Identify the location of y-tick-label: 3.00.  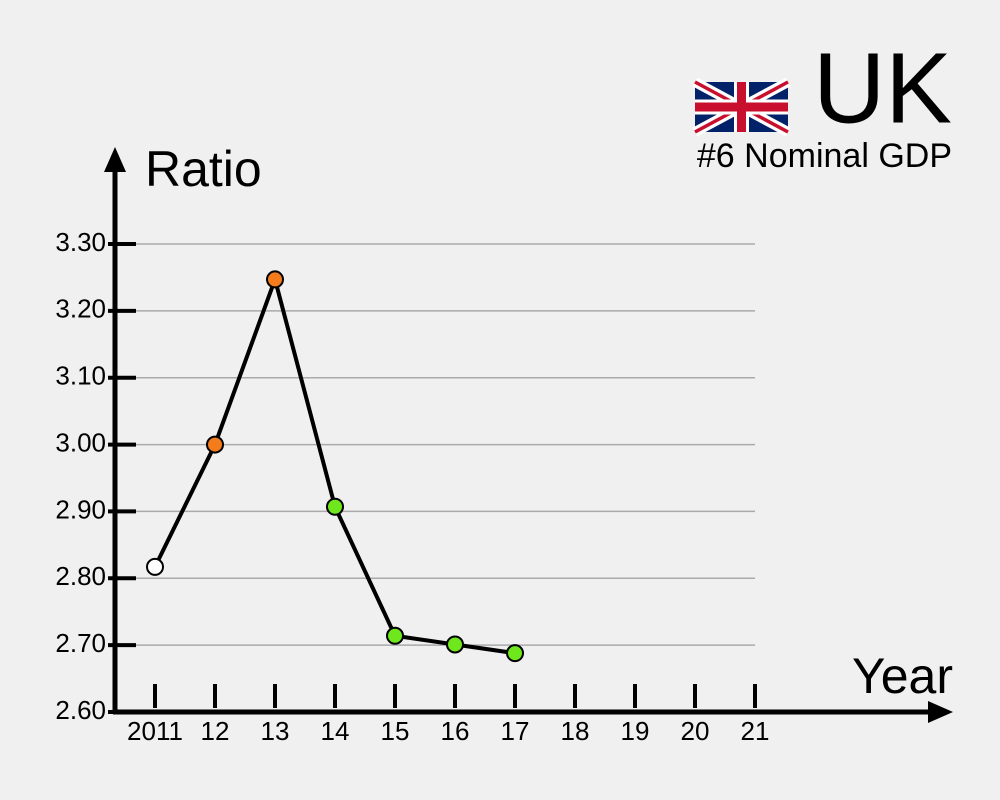
(80, 442).